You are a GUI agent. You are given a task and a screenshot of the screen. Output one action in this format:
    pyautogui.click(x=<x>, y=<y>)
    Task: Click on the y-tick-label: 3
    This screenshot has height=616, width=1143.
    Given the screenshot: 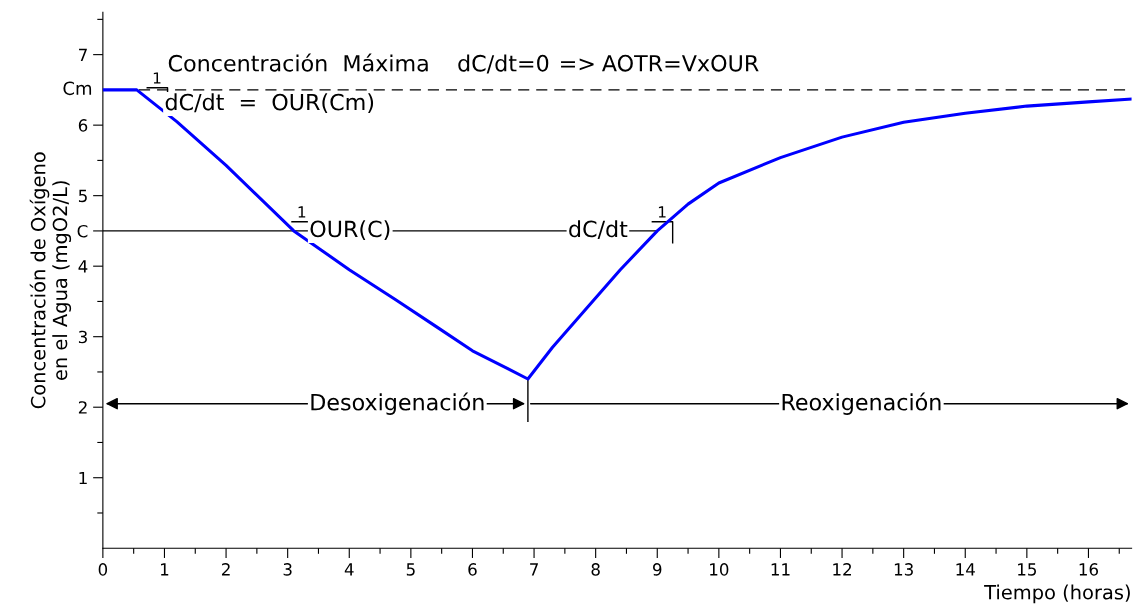 What is the action you would take?
    pyautogui.click(x=82, y=337)
    